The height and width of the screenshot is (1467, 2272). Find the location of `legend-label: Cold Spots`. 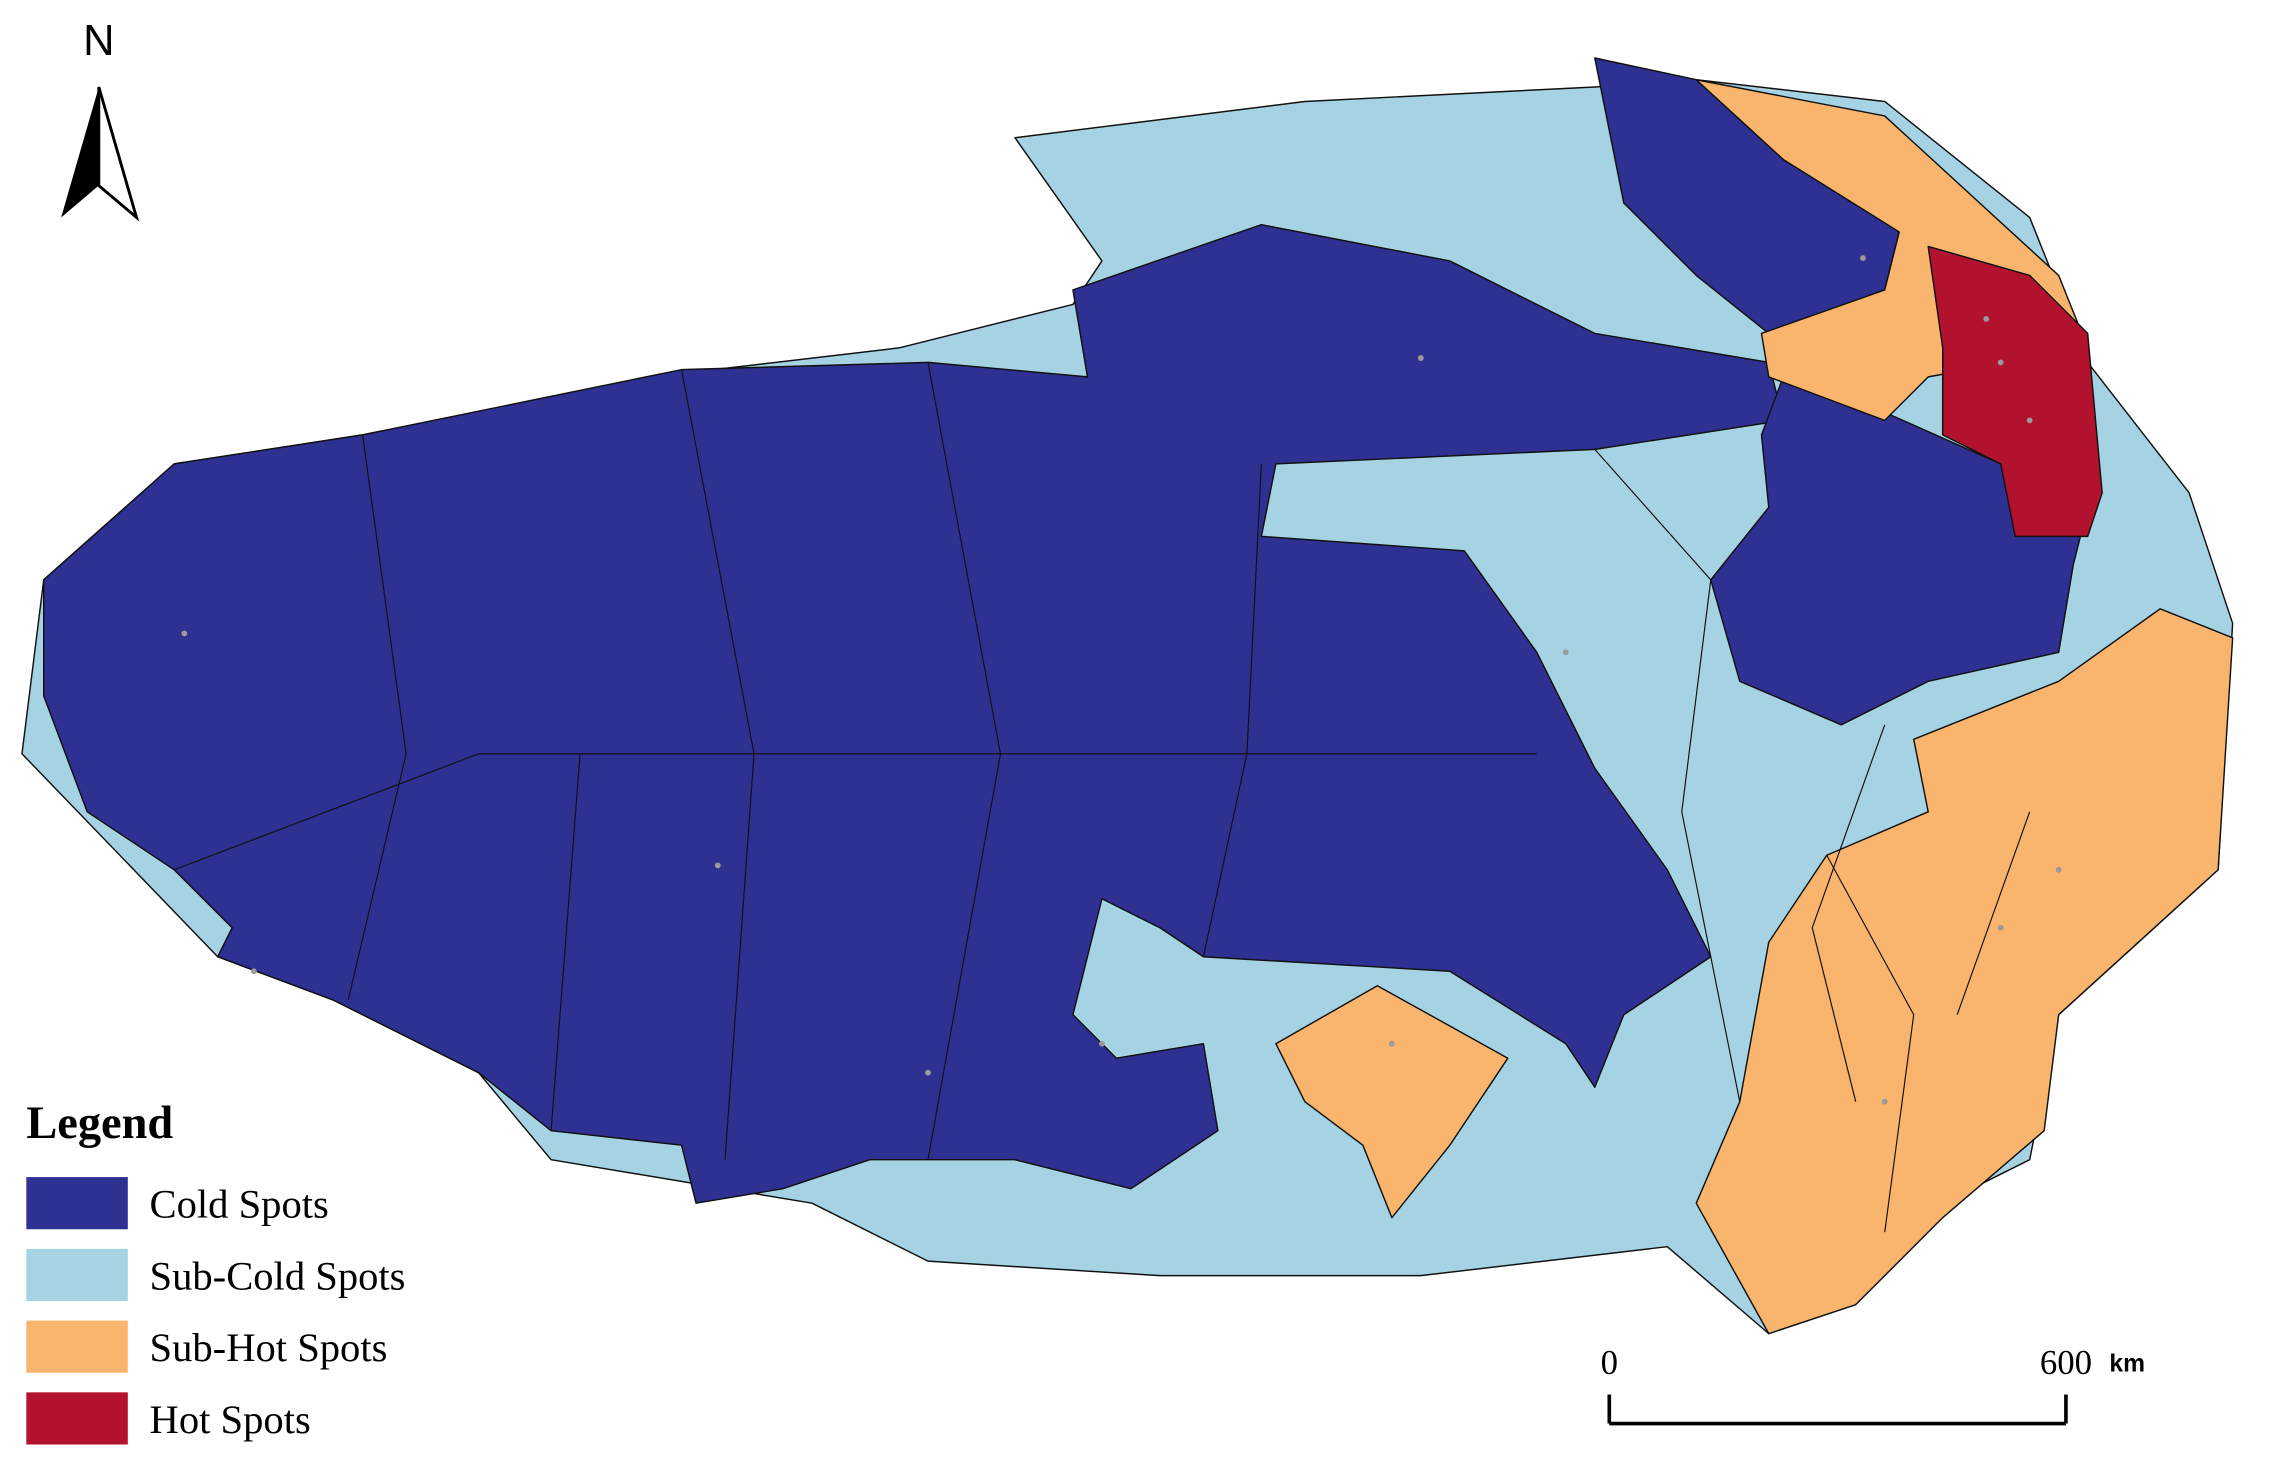

legend-label: Cold Spots is located at coordinates (239, 1204).